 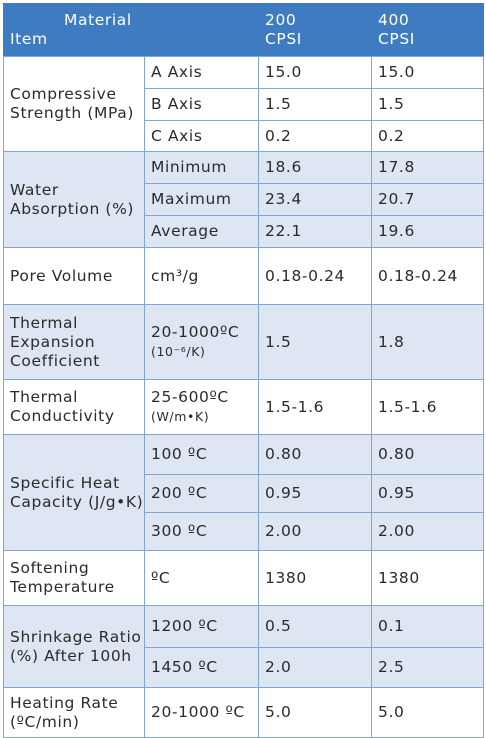 What do you see at coordinates (283, 39) in the screenshot?
I see `header-200-unit: CPSI` at bounding box center [283, 39].